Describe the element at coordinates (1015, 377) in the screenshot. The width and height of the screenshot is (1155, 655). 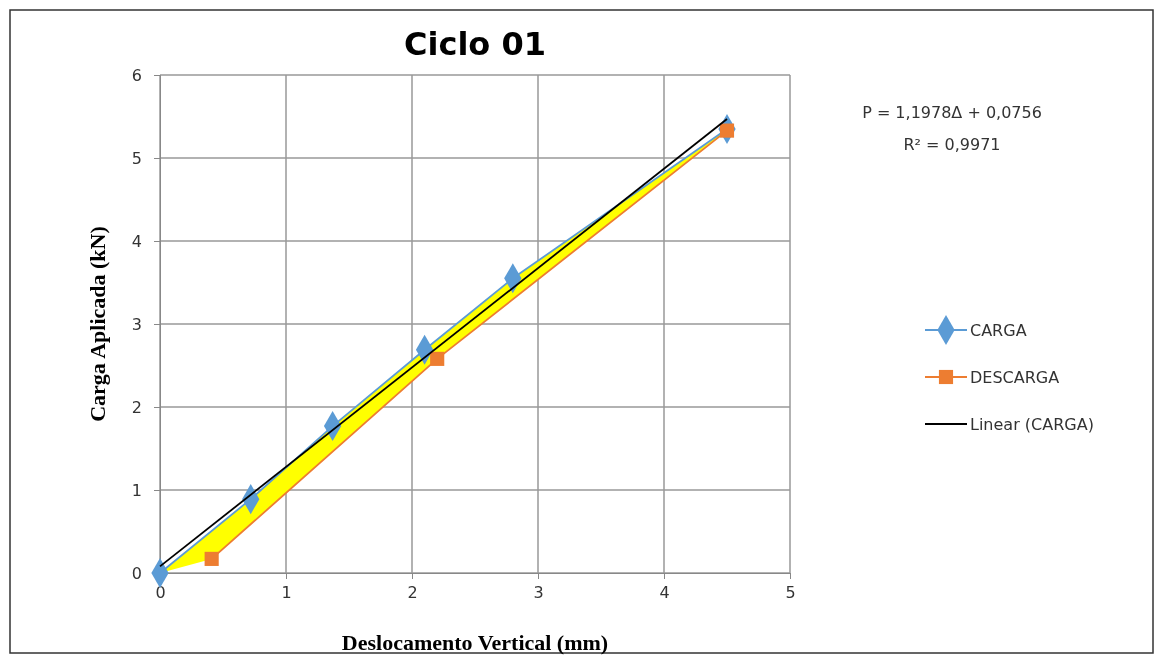
I see `legend-label: DESCARGA` at that location.